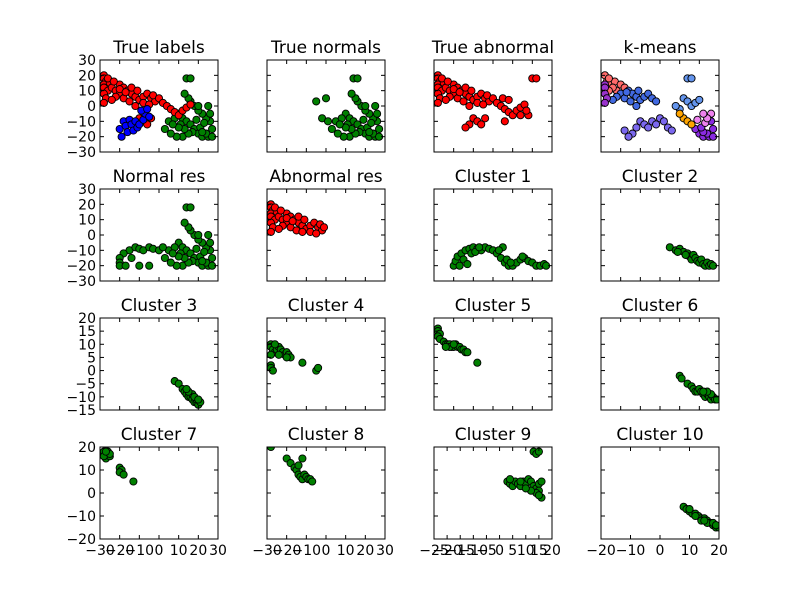 The image size is (800, 600). I want to click on x-tick-label: 30, so click(385, 551).